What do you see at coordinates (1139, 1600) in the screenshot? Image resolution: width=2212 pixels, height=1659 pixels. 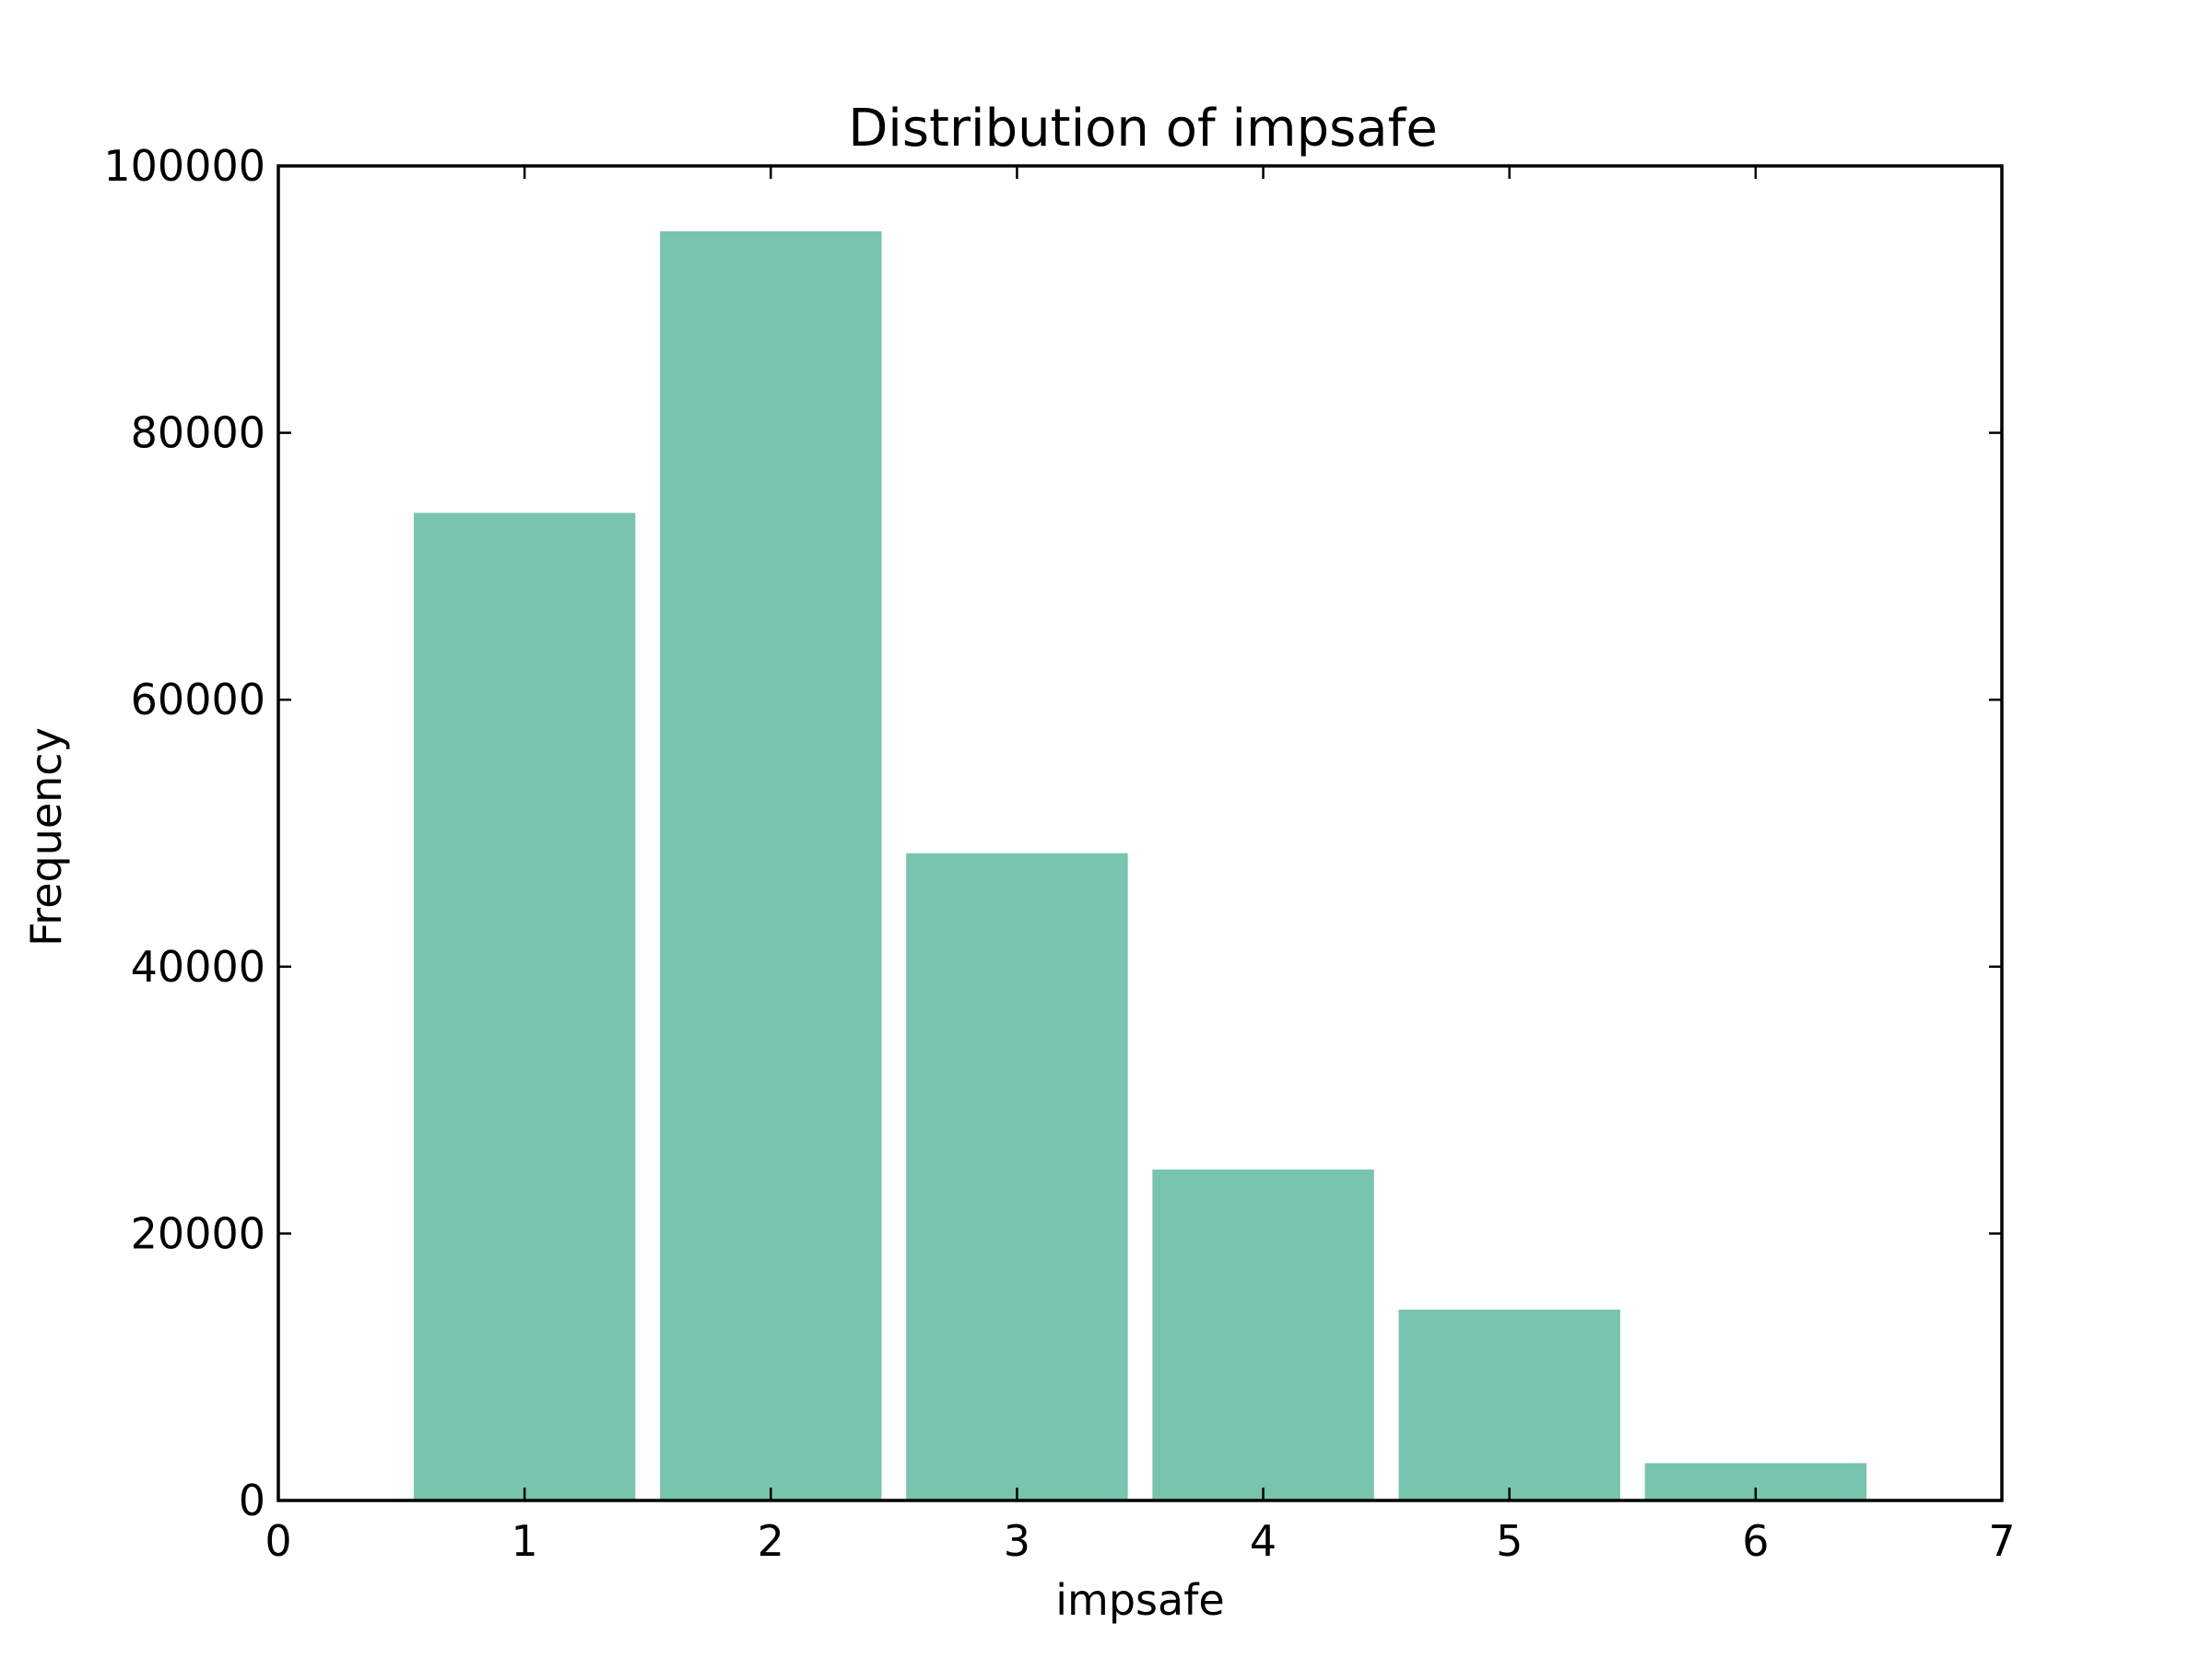 I see `x-axis-label: impsafe` at bounding box center [1139, 1600].